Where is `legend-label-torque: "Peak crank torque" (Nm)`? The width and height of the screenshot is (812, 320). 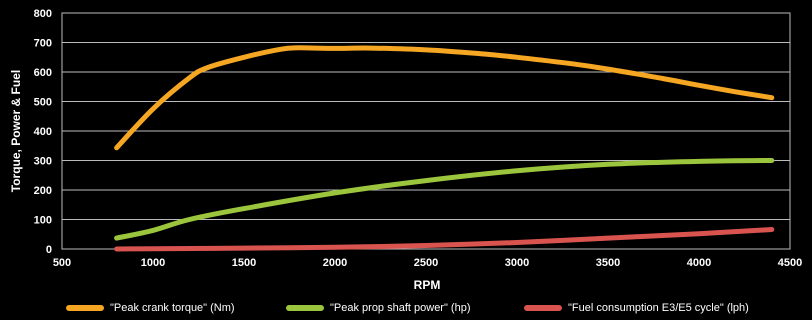 legend-label-torque: "Peak crank torque" (Nm) is located at coordinates (172, 308).